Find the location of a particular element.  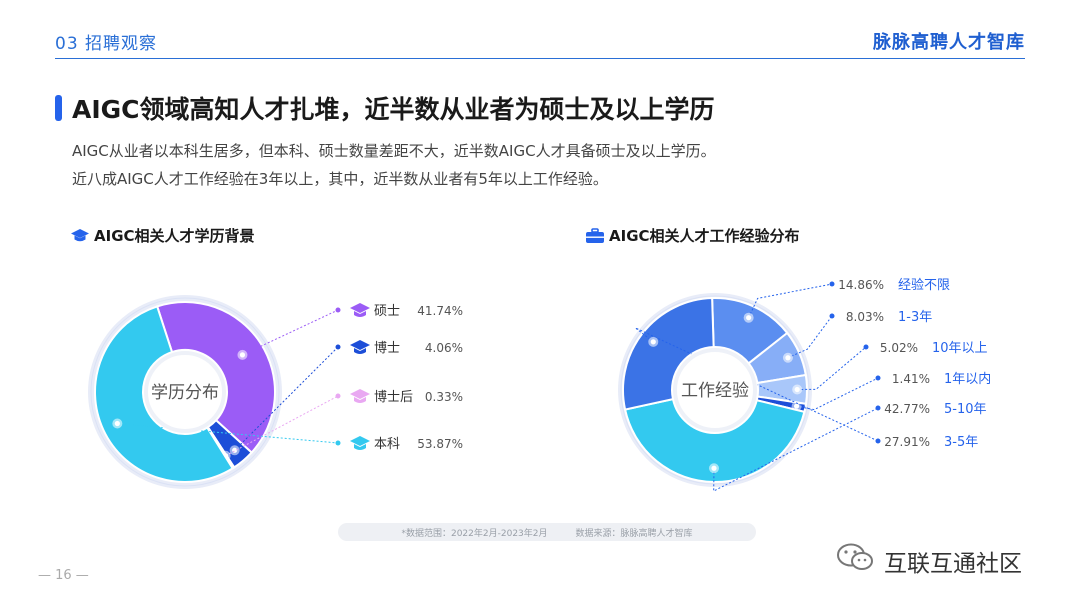

education-center-hole is located at coordinates (185, 392).